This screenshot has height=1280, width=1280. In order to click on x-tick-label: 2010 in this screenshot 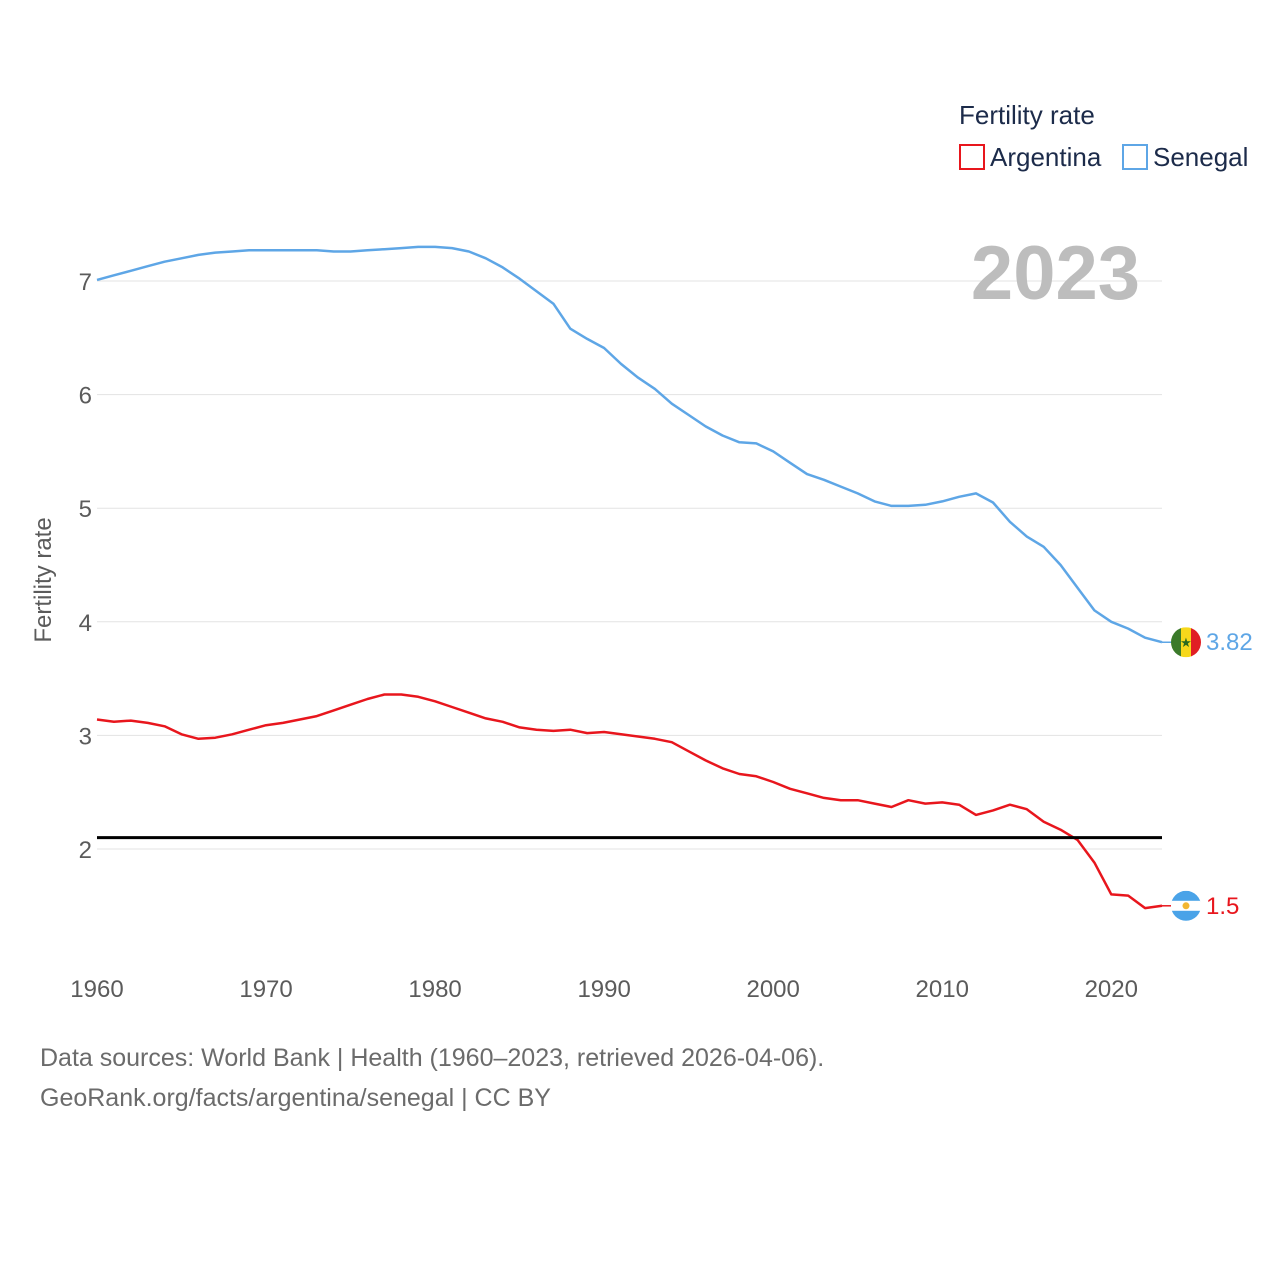, I will do `click(942, 989)`.